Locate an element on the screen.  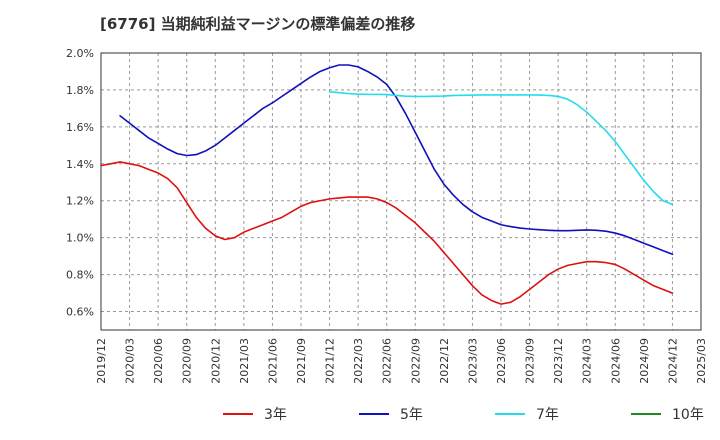
x-tick-label: 2025/03 is located at coordinates (701, 361).